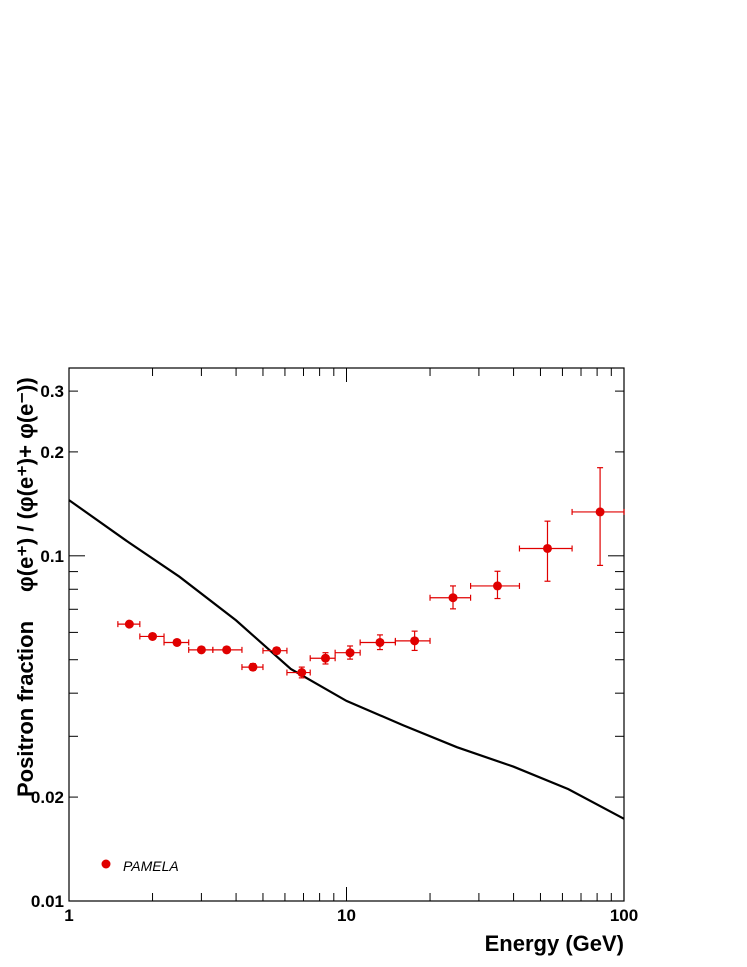 Image resolution: width=747 pixels, height=967 pixels. What do you see at coordinates (371, 573) in the screenshot?
I see `pamela-data-points` at bounding box center [371, 573].